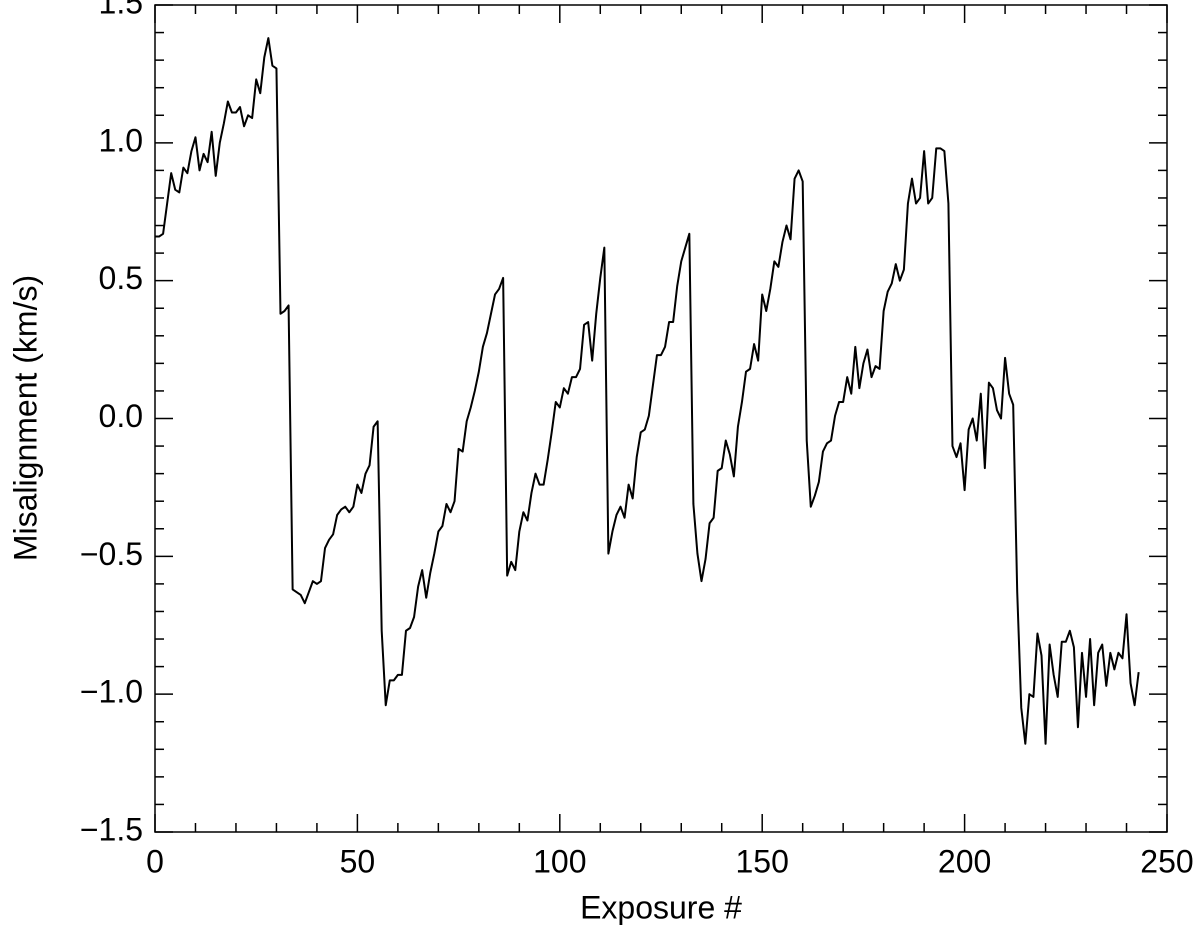 Image resolution: width=1200 pixels, height=935 pixels. What do you see at coordinates (25, 418) in the screenshot?
I see `y-axis-title: Misalignment (km/s)` at bounding box center [25, 418].